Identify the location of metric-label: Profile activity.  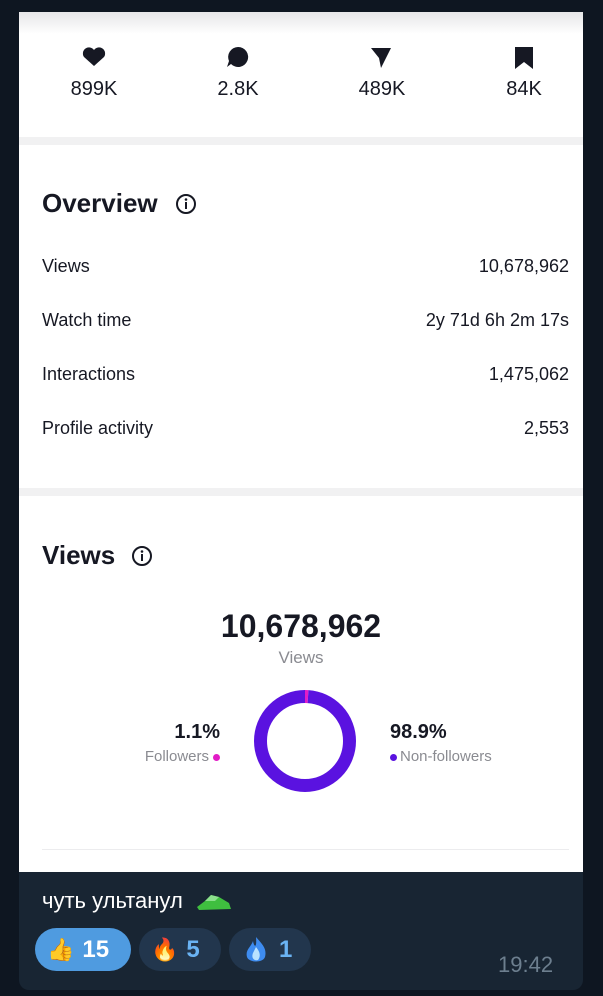
(98, 428).